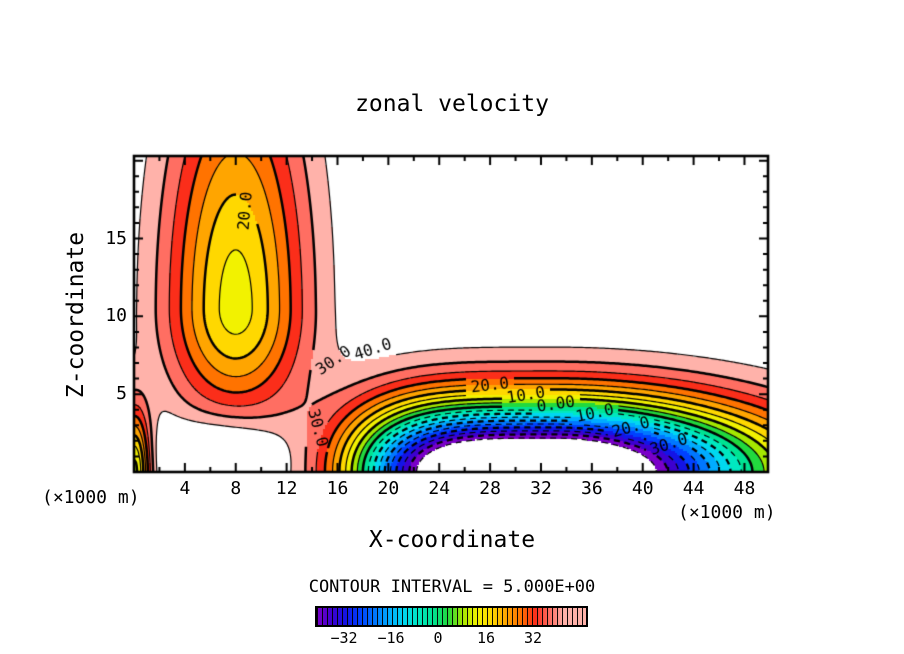 This screenshot has width=904, height=654. Describe the element at coordinates (388, 488) in the screenshot. I see `x-tick-label: 20` at that location.